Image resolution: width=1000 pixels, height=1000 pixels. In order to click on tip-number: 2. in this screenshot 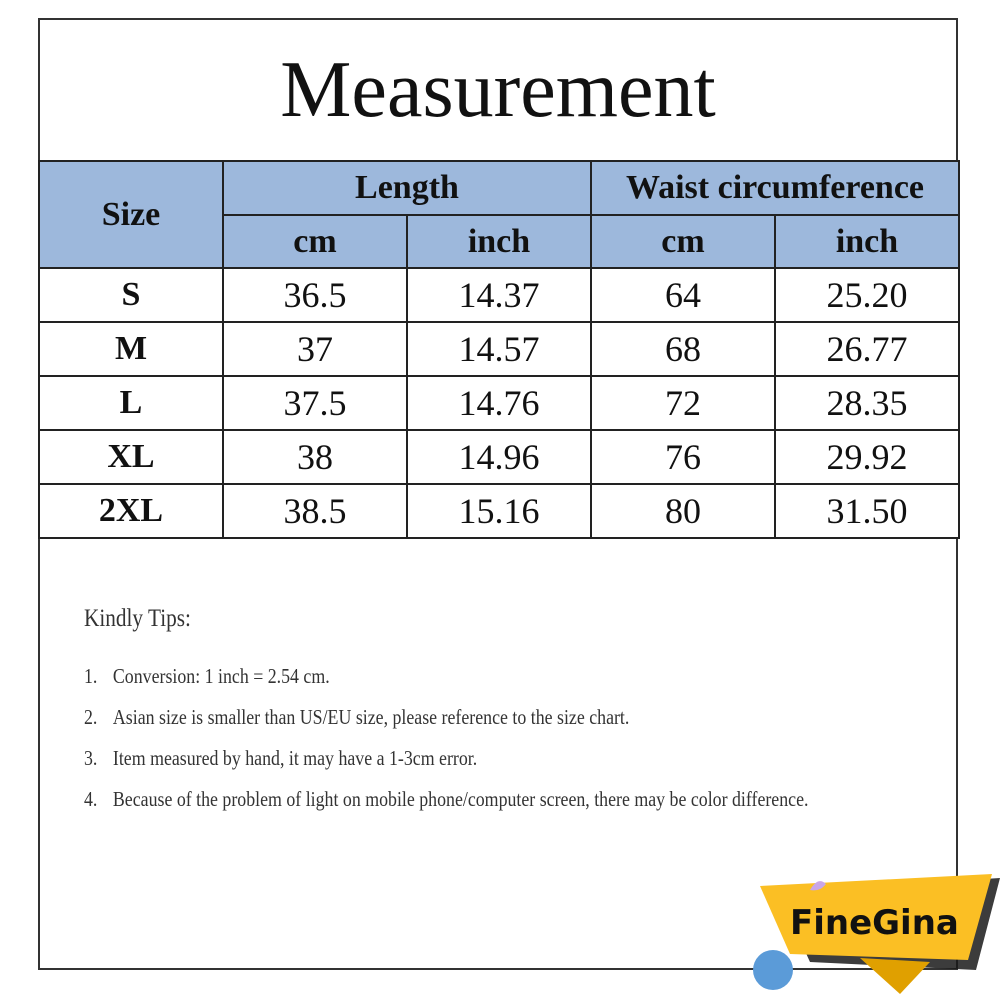, I will do `click(91, 717)`.